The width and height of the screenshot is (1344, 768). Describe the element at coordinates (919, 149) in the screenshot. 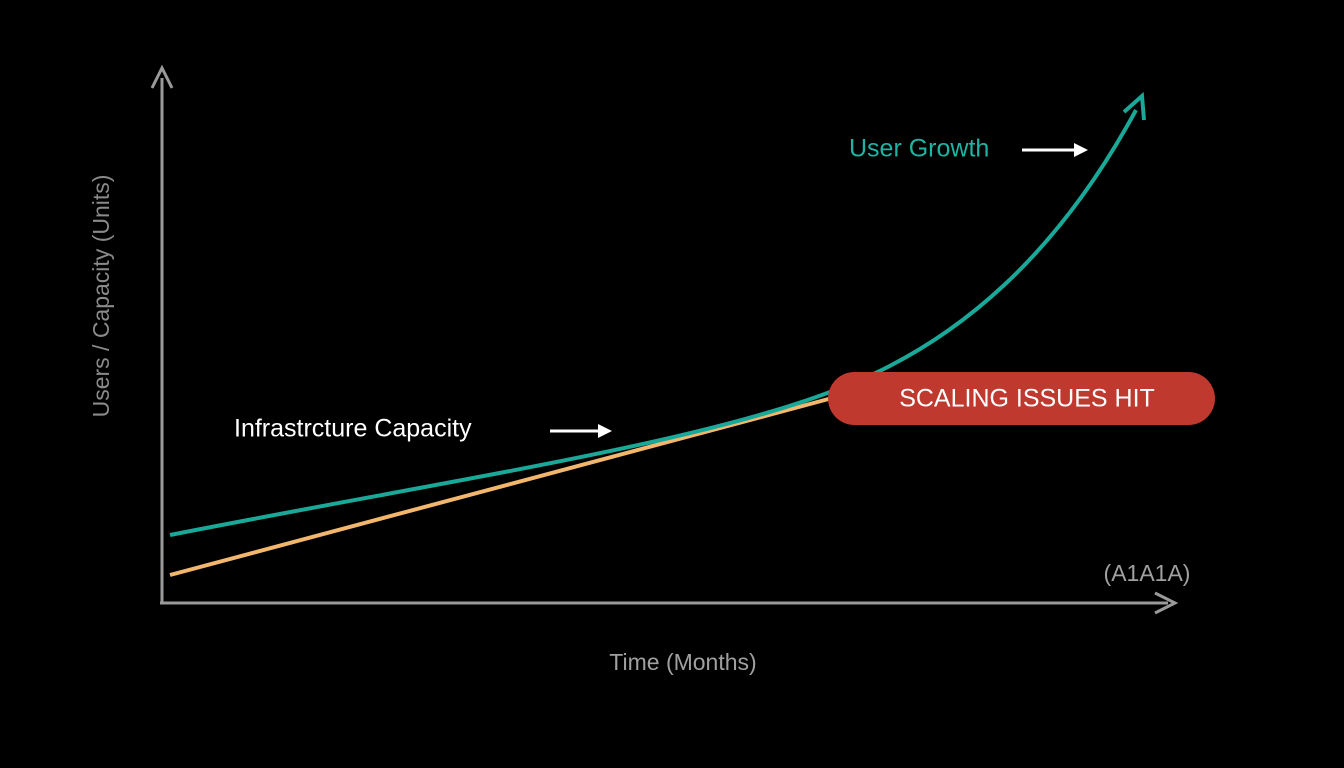

I see `user-growth-label: User Growth` at that location.